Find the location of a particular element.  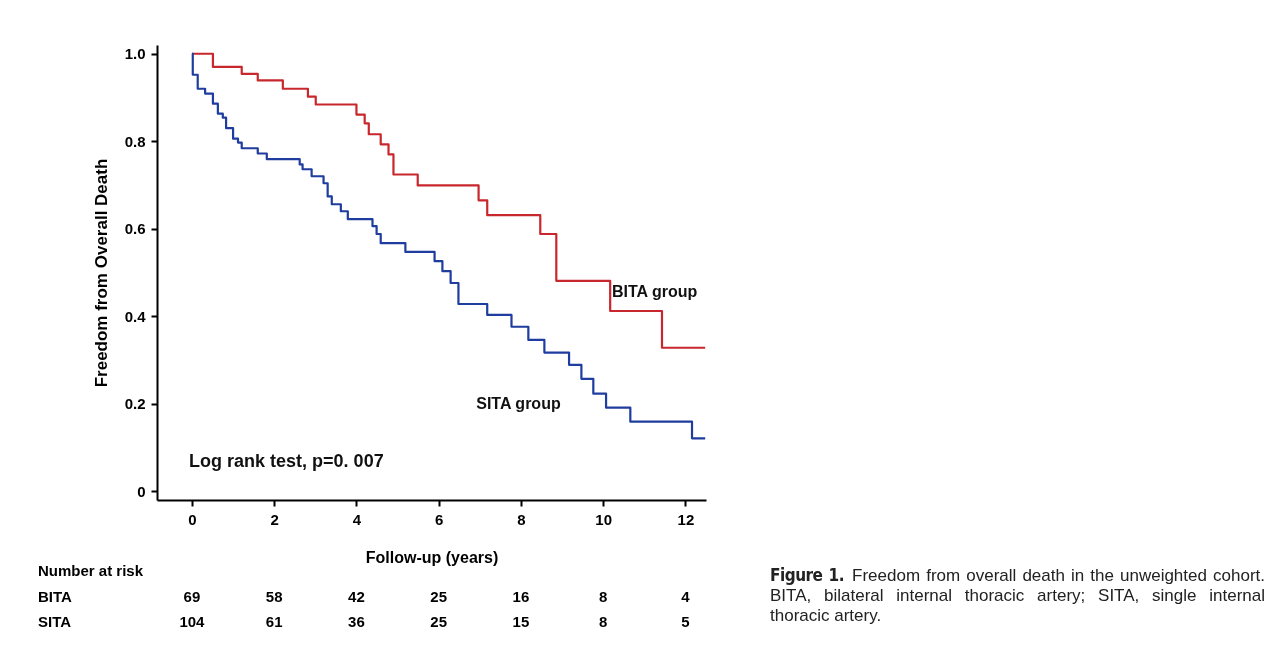

text: 42 is located at coordinates (356, 596).